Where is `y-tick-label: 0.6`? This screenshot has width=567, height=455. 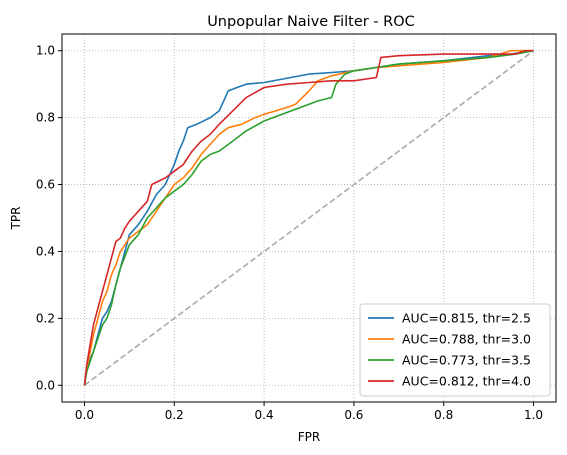 y-tick-label: 0.6 is located at coordinates (45, 185).